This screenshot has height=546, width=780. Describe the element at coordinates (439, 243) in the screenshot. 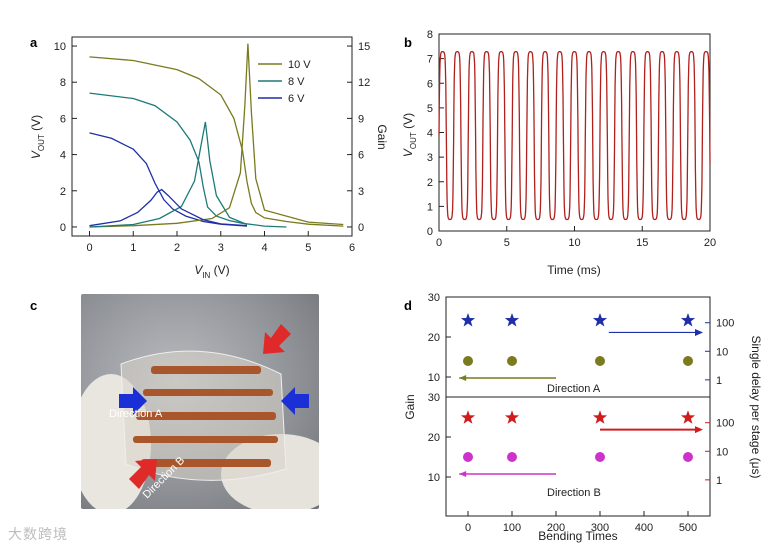

I see `panel-b-x-tick-label: 0` at that location.